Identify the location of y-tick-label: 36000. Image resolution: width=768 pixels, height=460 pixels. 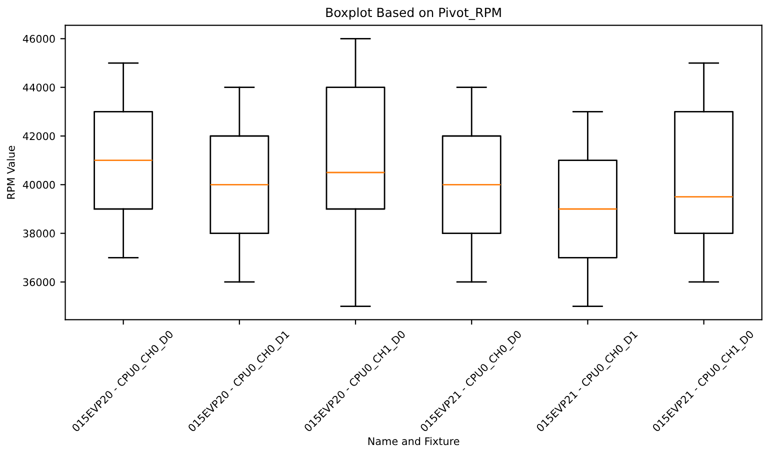
(39, 282).